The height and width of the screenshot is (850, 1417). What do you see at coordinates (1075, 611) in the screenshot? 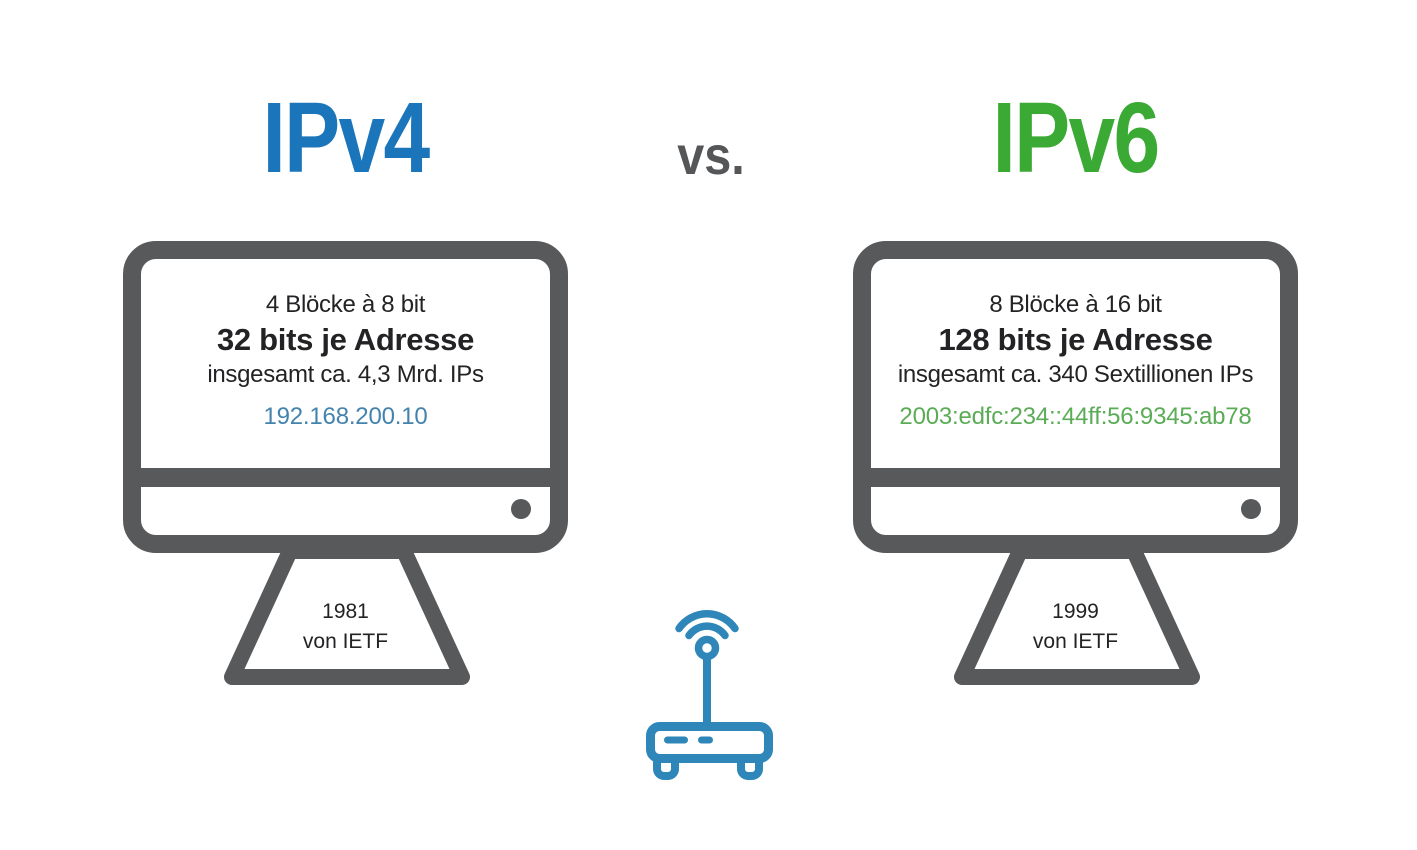
I see `ipv6-year-text: 1999` at bounding box center [1075, 611].